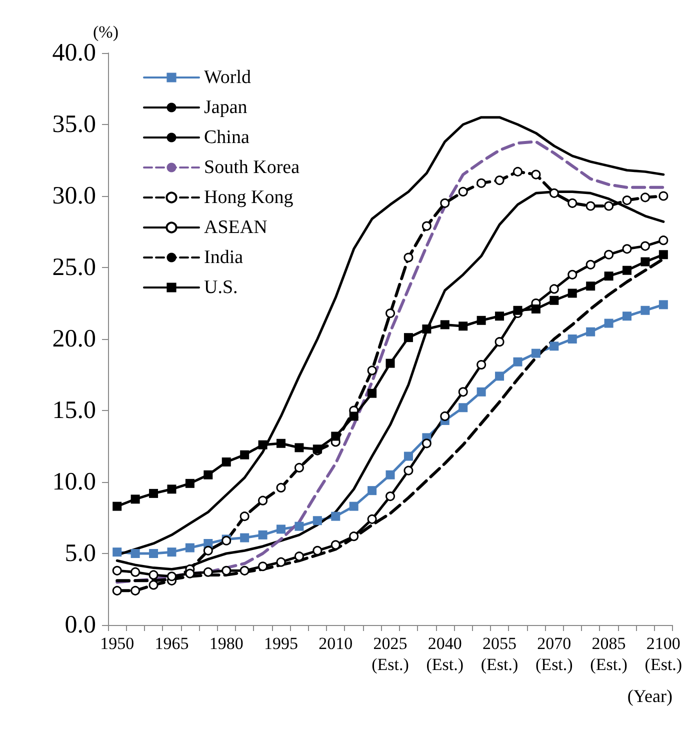 The height and width of the screenshot is (743, 693). What do you see at coordinates (554, 654) in the screenshot?
I see `x-tick-label: 2070 (Est.)` at bounding box center [554, 654].